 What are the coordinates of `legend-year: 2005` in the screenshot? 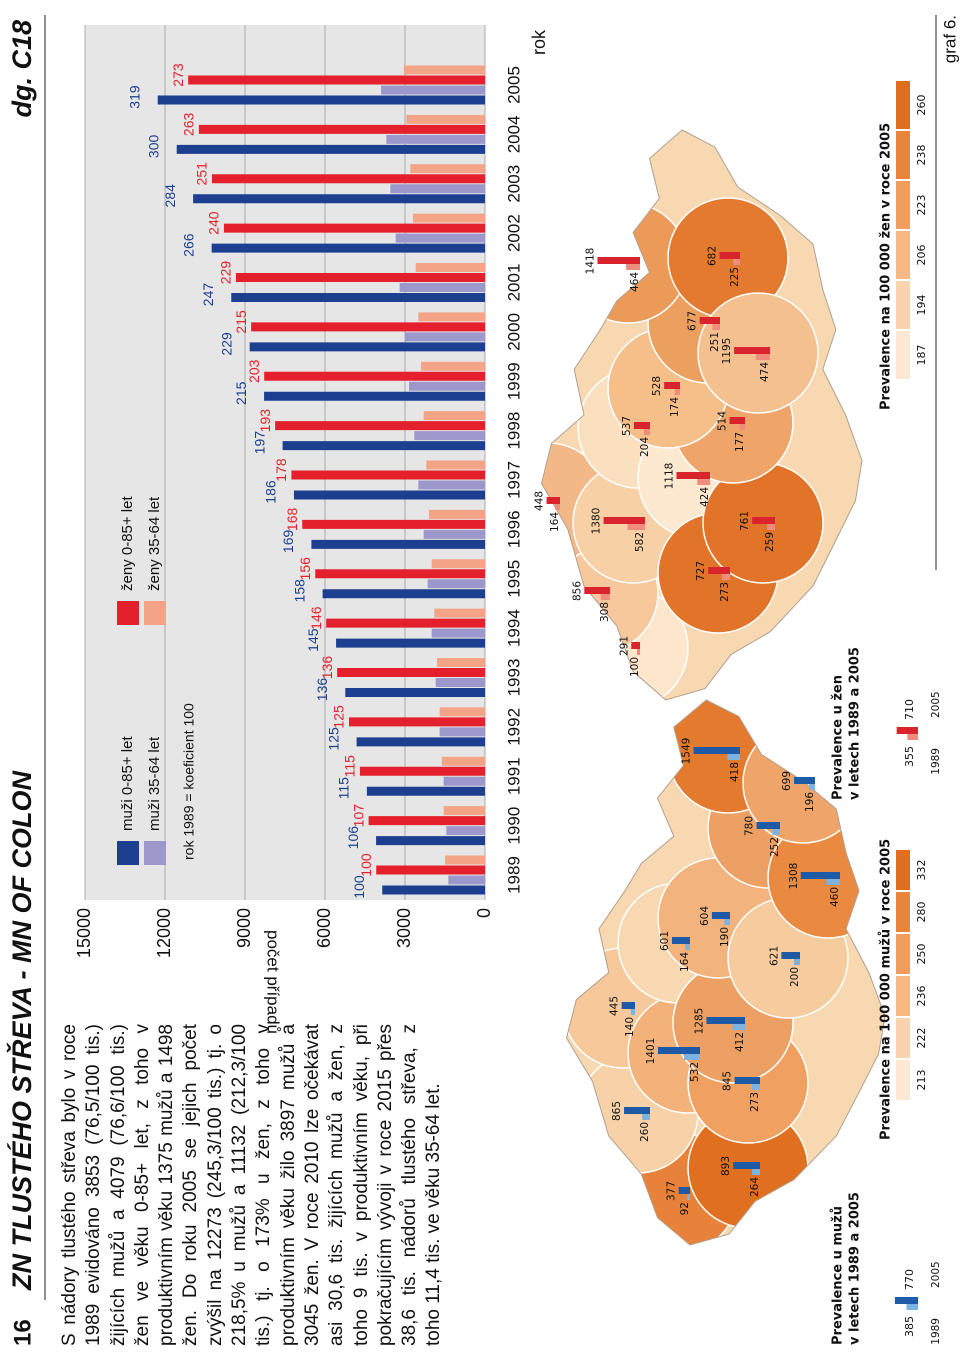 It's located at (936, 1274).